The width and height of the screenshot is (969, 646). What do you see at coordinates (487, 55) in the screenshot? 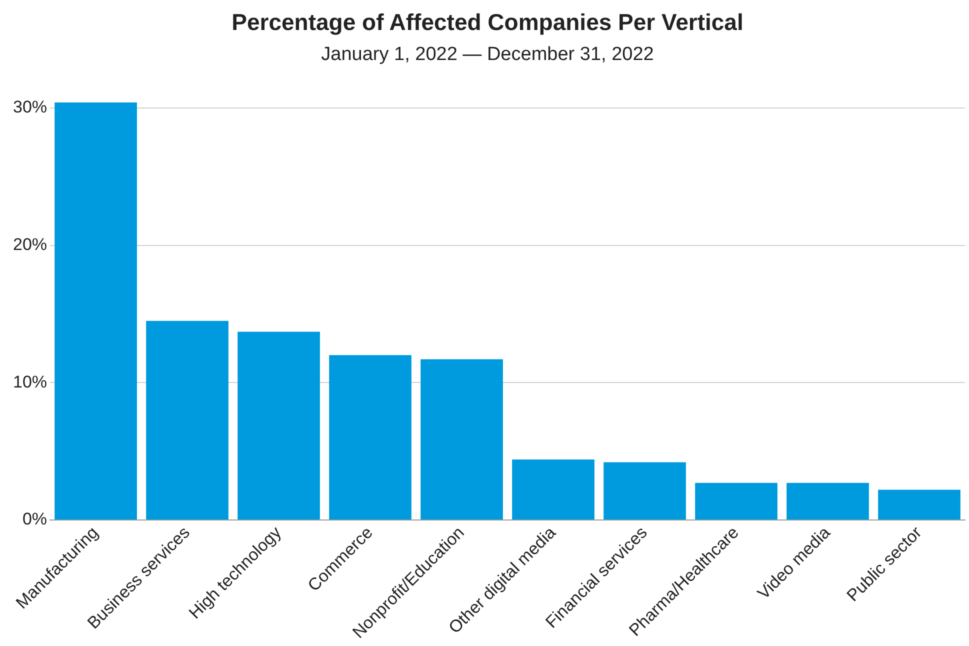
I see `chart-subtitle: January 1, 2022 — December 31, 2022` at bounding box center [487, 55].